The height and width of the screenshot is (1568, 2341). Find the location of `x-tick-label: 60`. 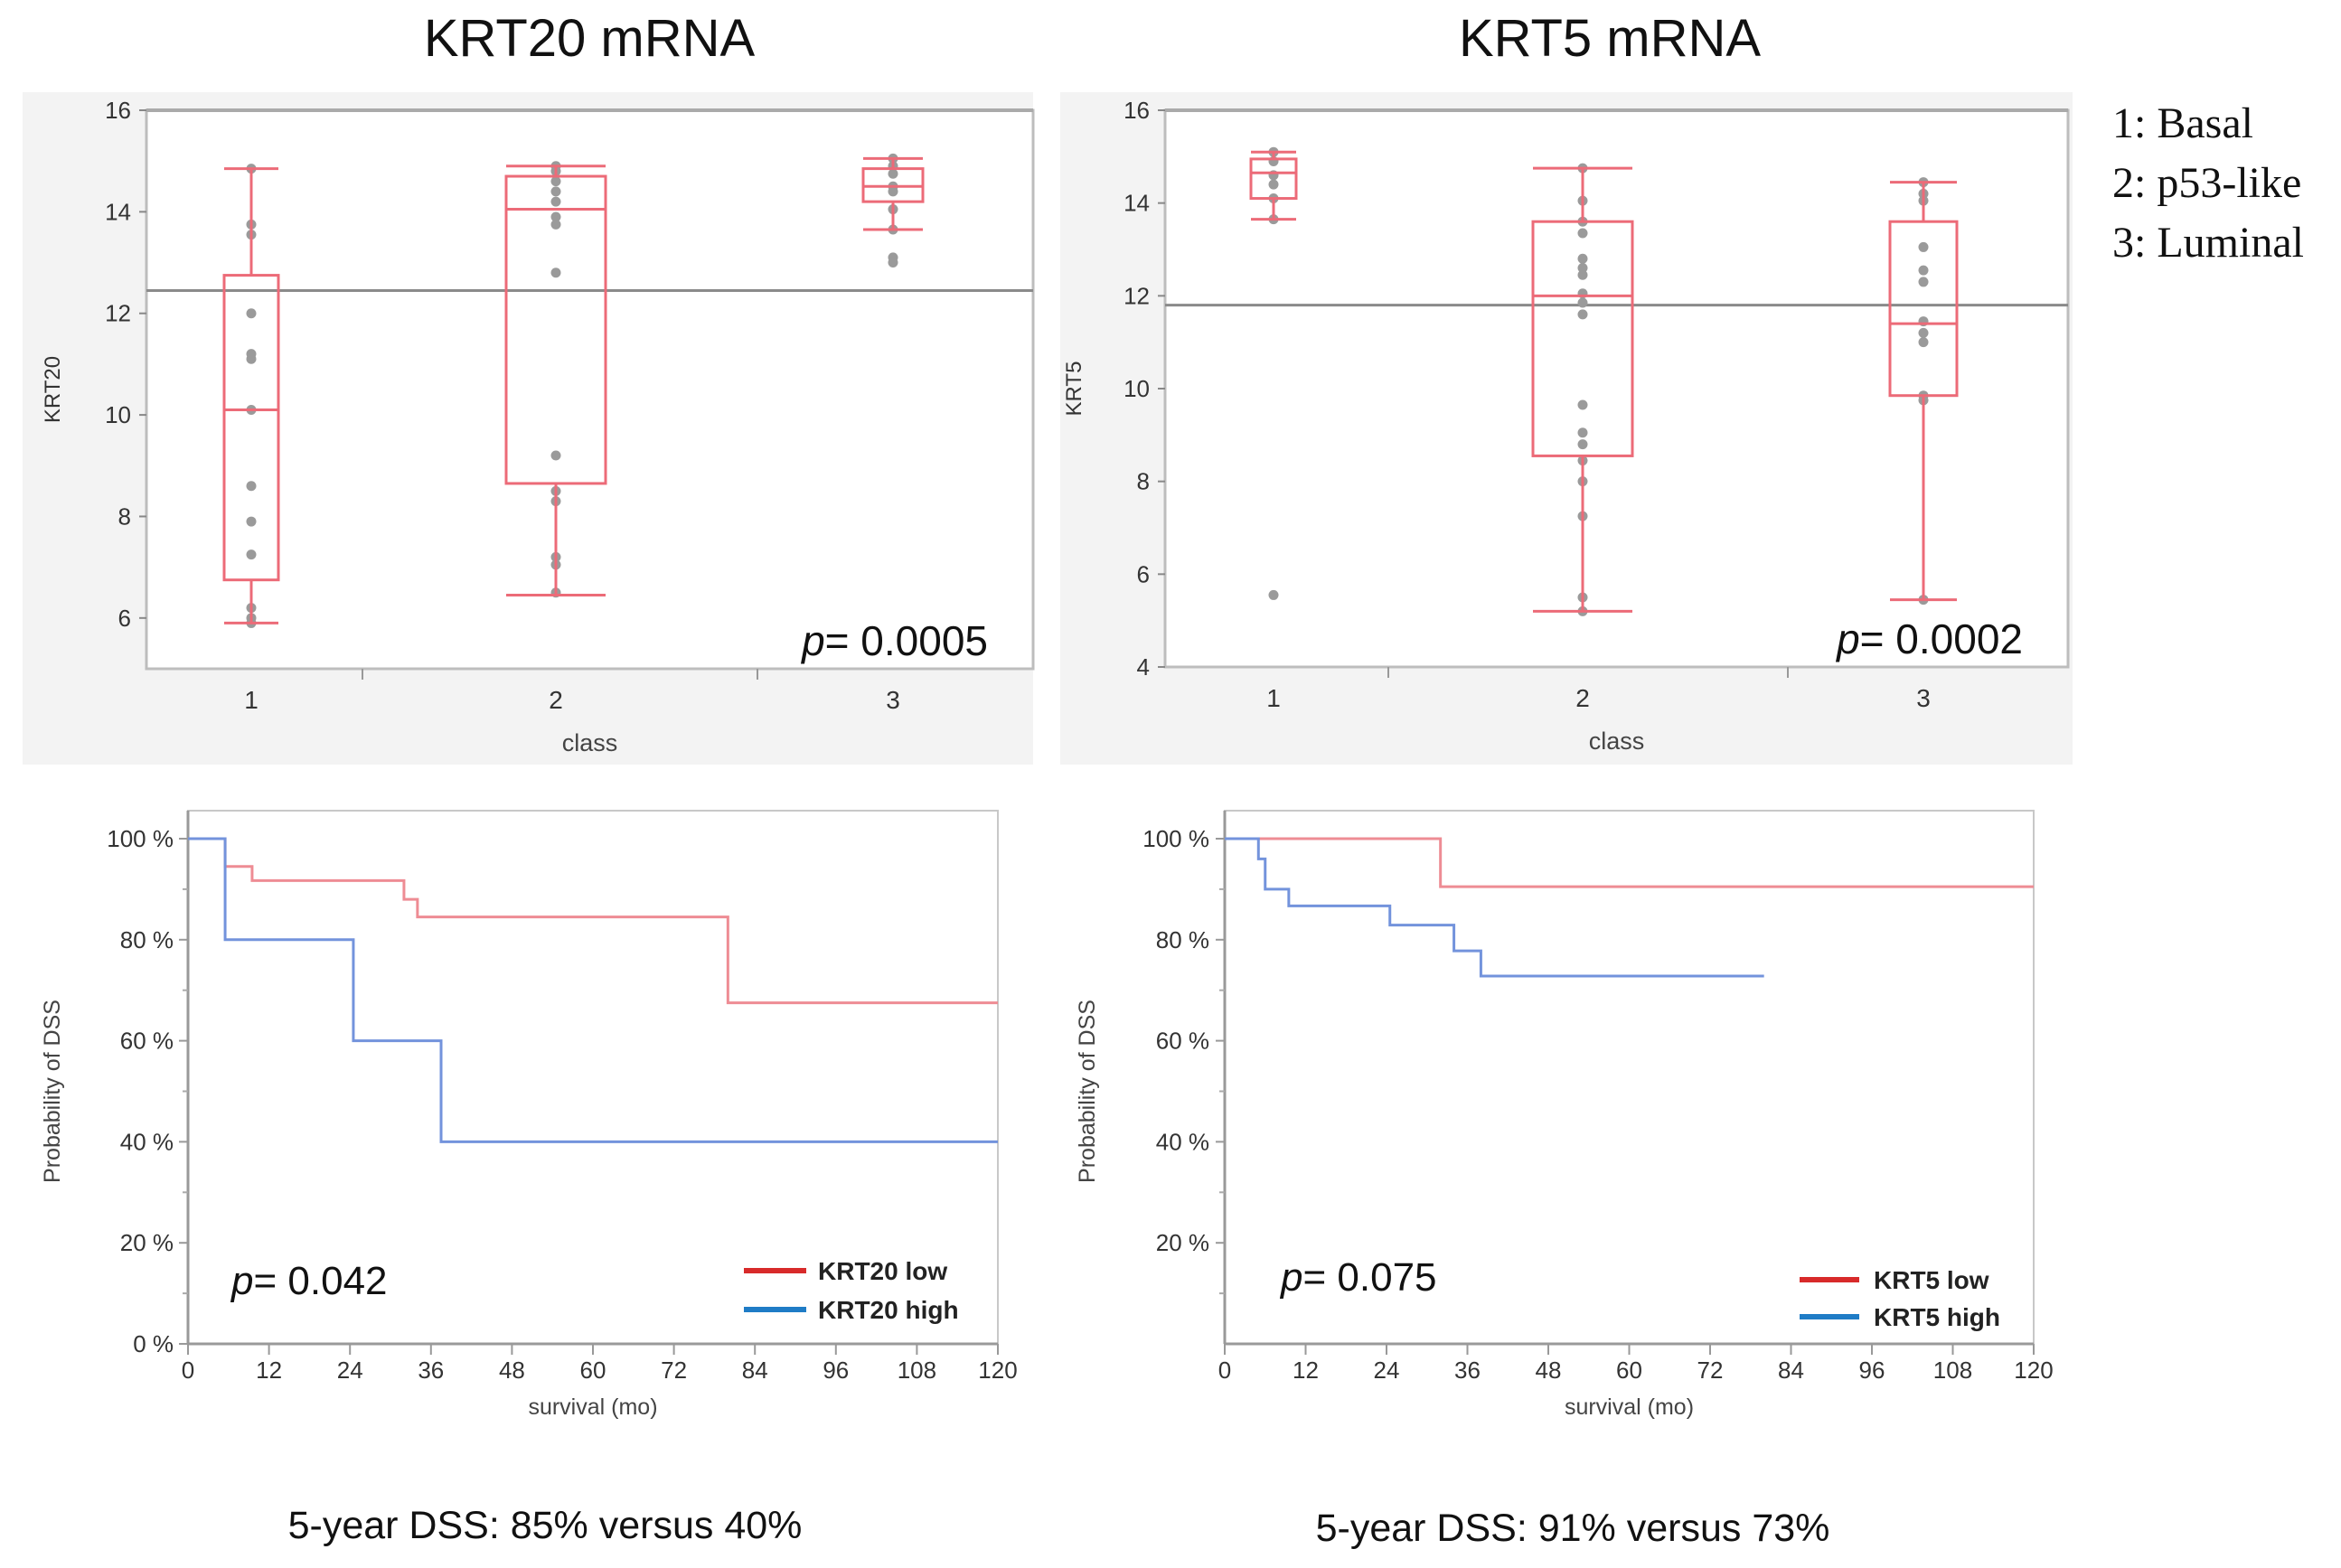

x-tick-label: 60 is located at coordinates (1629, 1370).